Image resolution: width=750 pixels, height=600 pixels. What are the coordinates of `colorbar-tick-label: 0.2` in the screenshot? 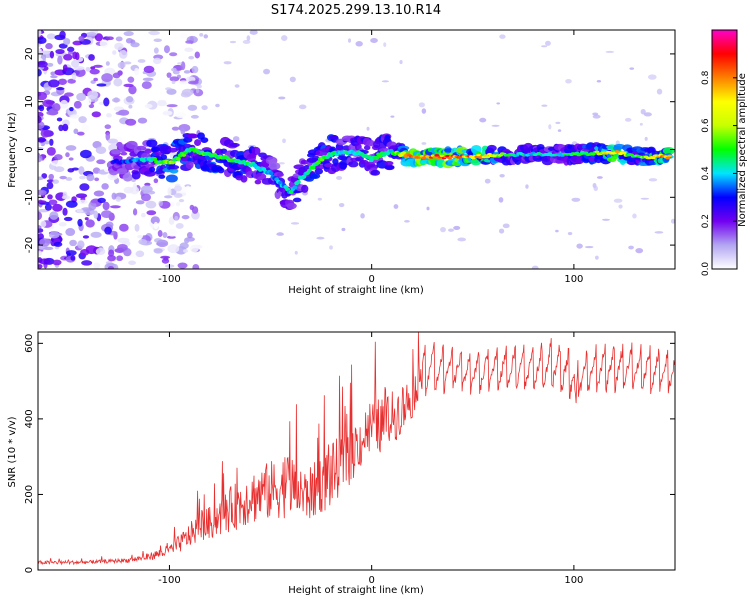 It's located at (706, 221).